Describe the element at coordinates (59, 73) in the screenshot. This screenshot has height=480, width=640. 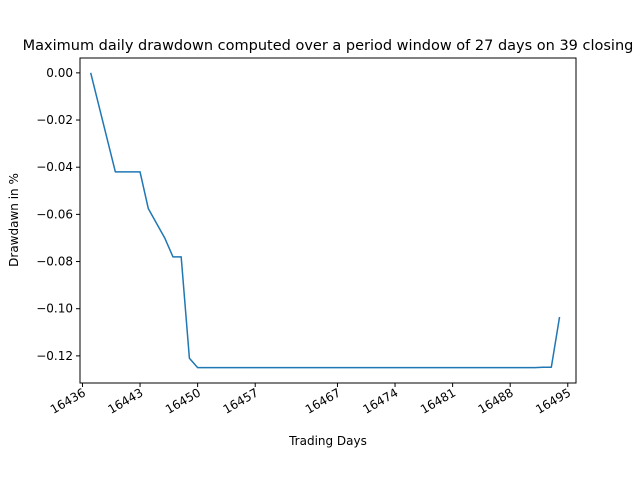
I see `y-tick-label: 0.00` at that location.